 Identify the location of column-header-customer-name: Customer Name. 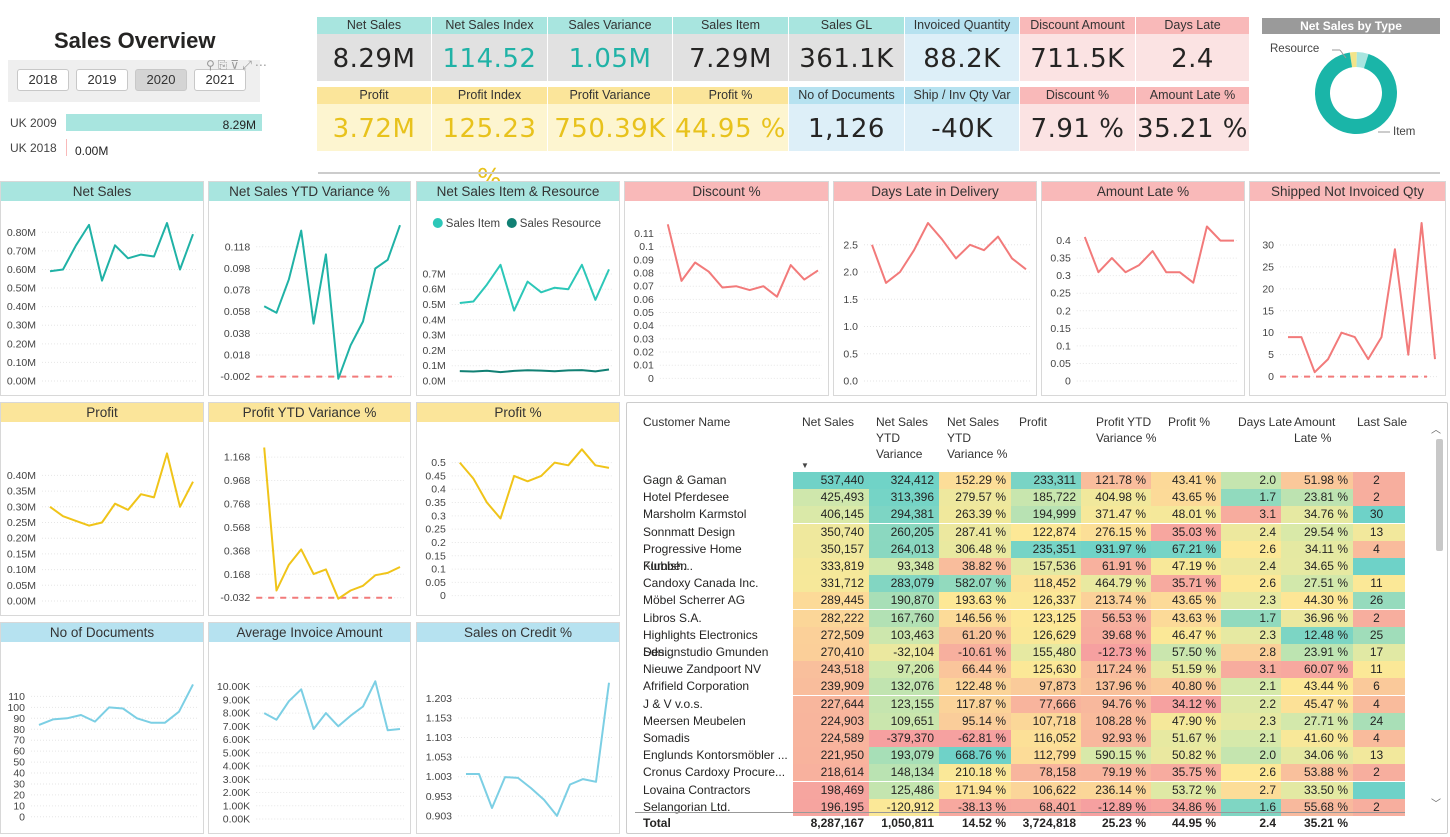
(687, 422).